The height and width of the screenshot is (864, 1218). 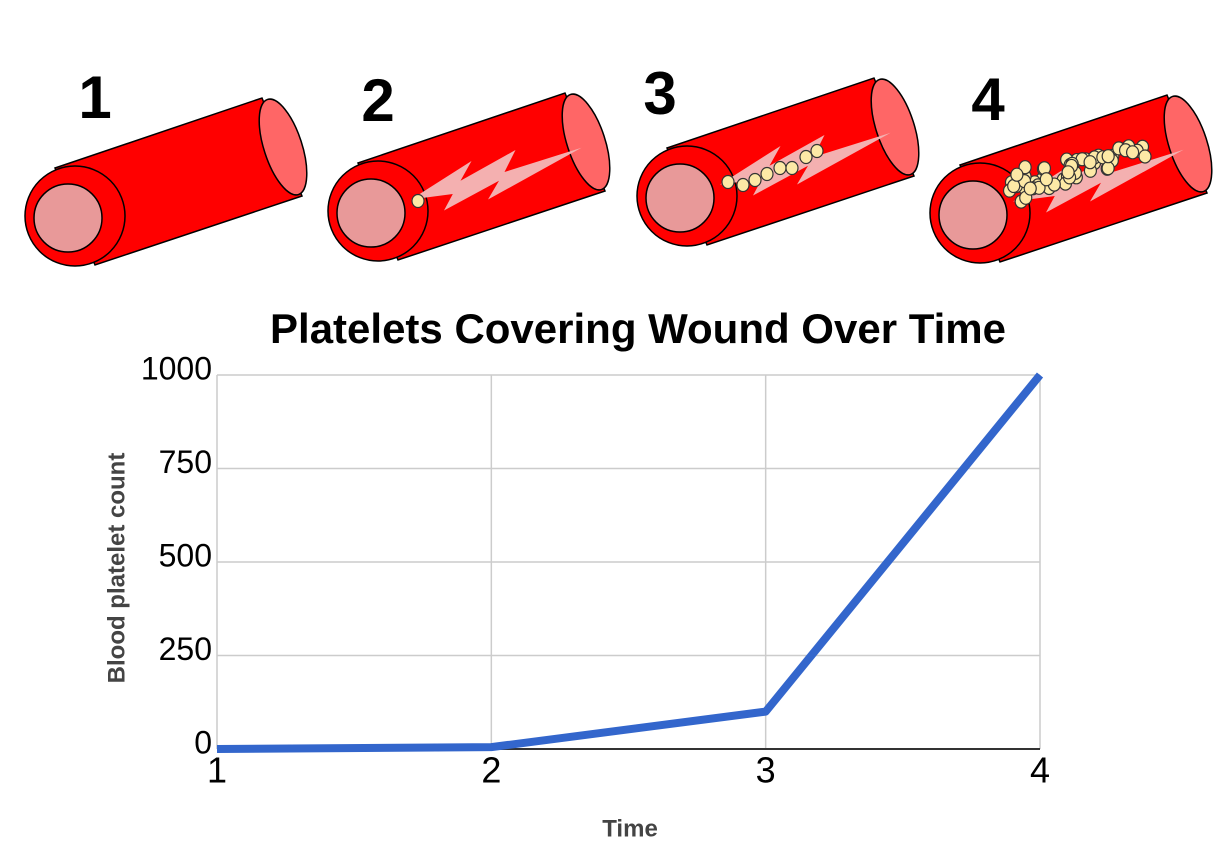 What do you see at coordinates (217, 770) in the screenshot?
I see `x-tick-label: 1` at bounding box center [217, 770].